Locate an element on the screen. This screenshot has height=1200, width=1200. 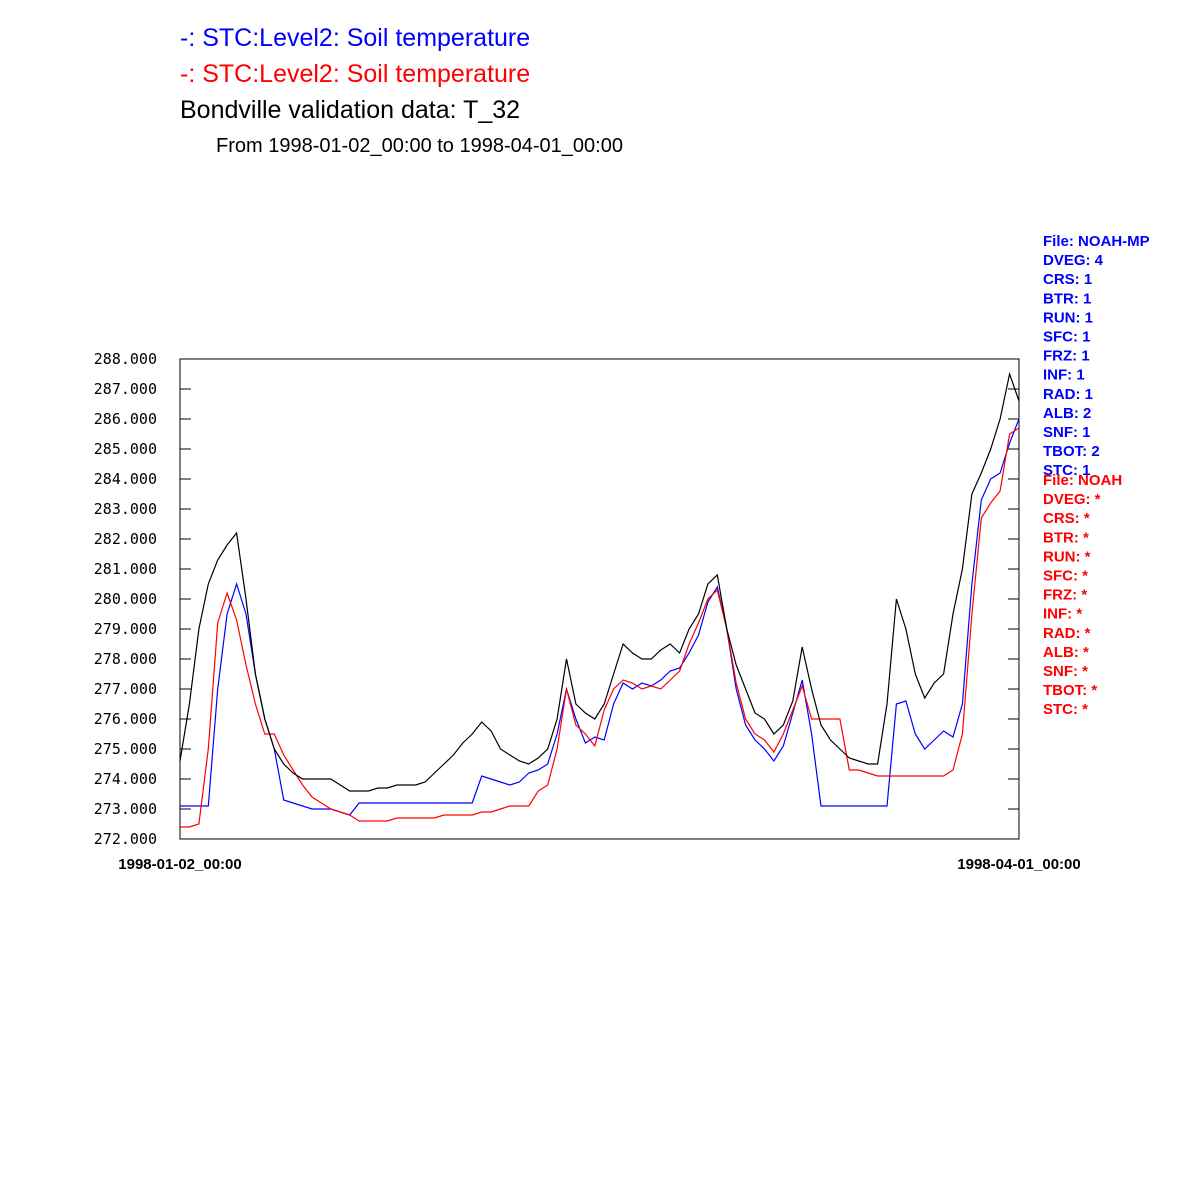
y-tick-label: 278.000 is located at coordinates (125, 659).